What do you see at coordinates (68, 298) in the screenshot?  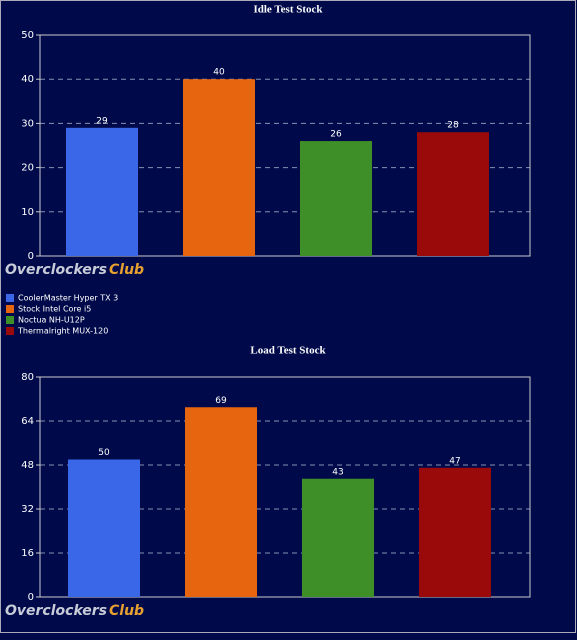 I see `legend-label: CoolerMaster Hyper TX 3` at bounding box center [68, 298].